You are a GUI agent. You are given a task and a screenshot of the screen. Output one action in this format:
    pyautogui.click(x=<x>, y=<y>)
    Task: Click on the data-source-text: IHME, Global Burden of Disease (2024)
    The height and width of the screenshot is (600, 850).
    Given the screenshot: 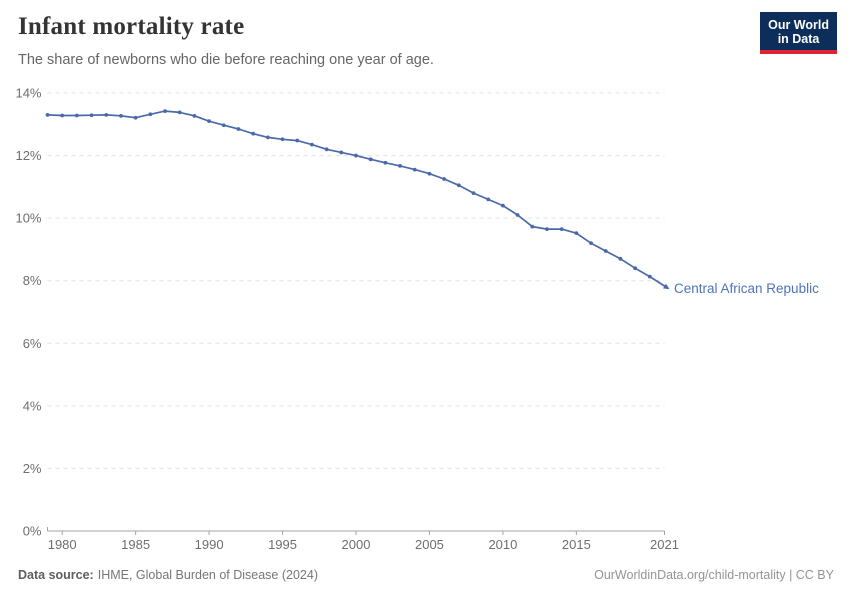 What is the action you would take?
    pyautogui.click(x=207, y=575)
    